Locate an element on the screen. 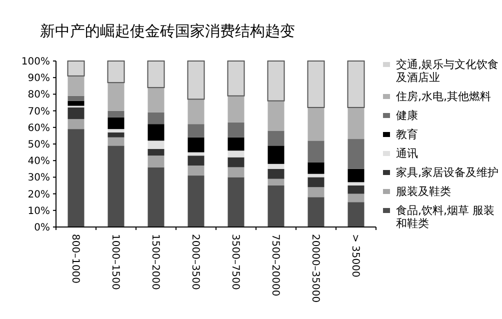 This screenshot has width=502, height=319. legend-label: 健康 is located at coordinates (407, 115).